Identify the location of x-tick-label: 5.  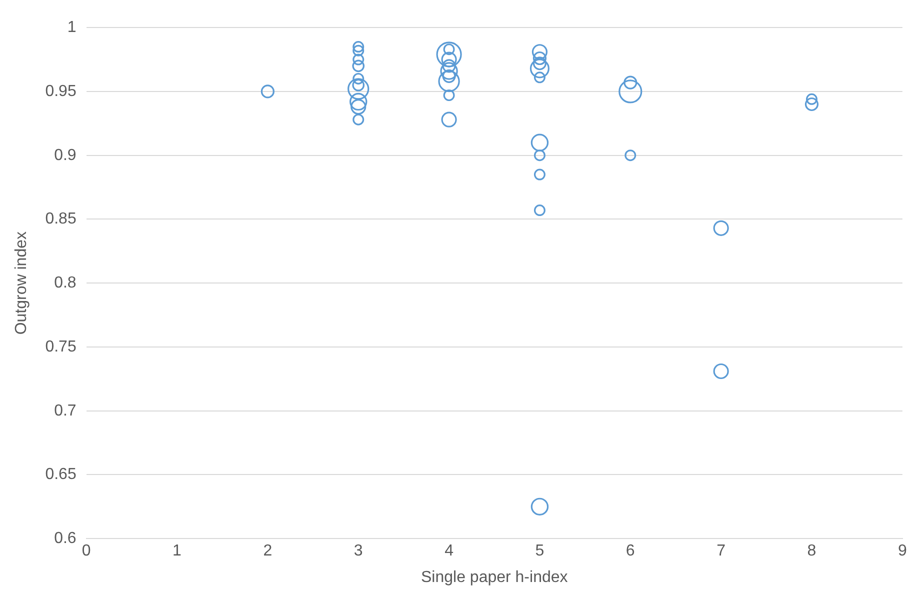
(539, 551).